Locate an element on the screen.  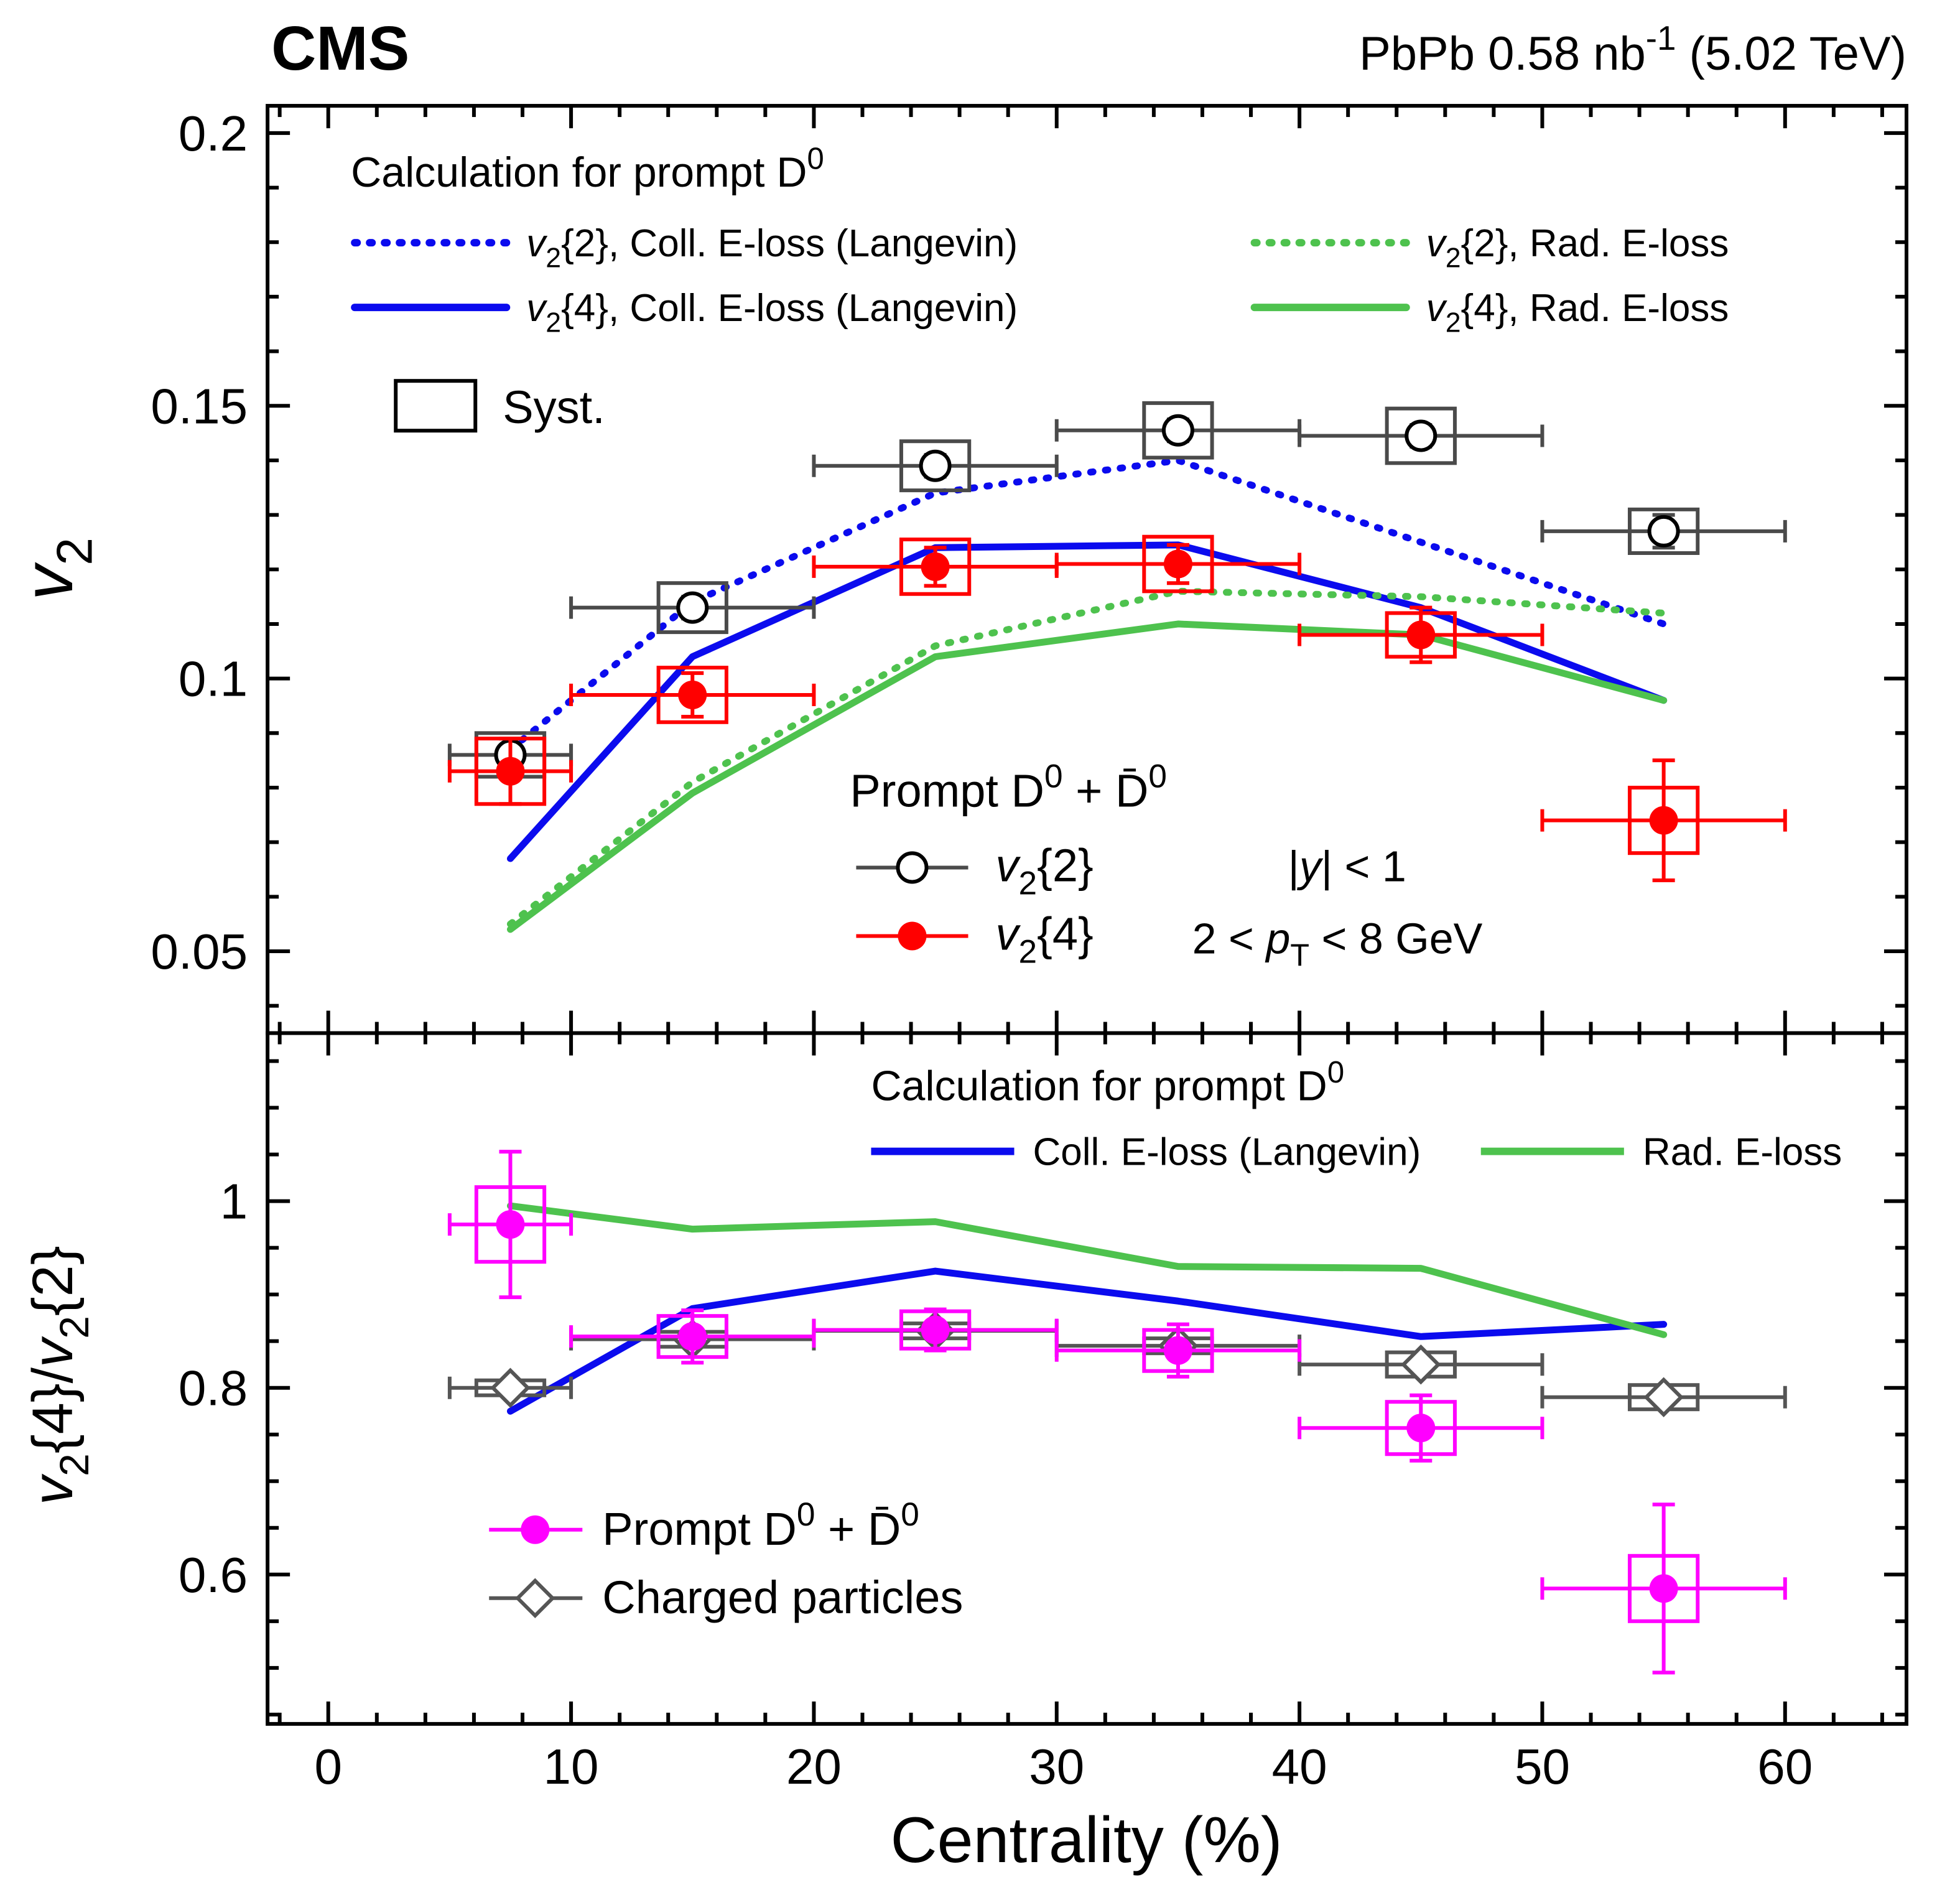
svg-tspan: 20 is located at coordinates (814, 1766).